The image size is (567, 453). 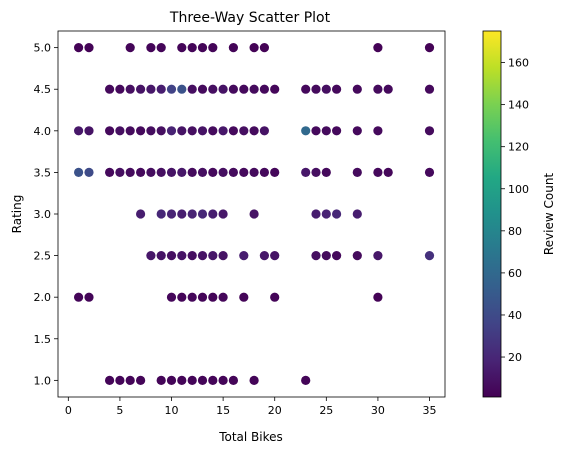 What do you see at coordinates (172, 410) in the screenshot?
I see `x-tick-label: 10` at bounding box center [172, 410].